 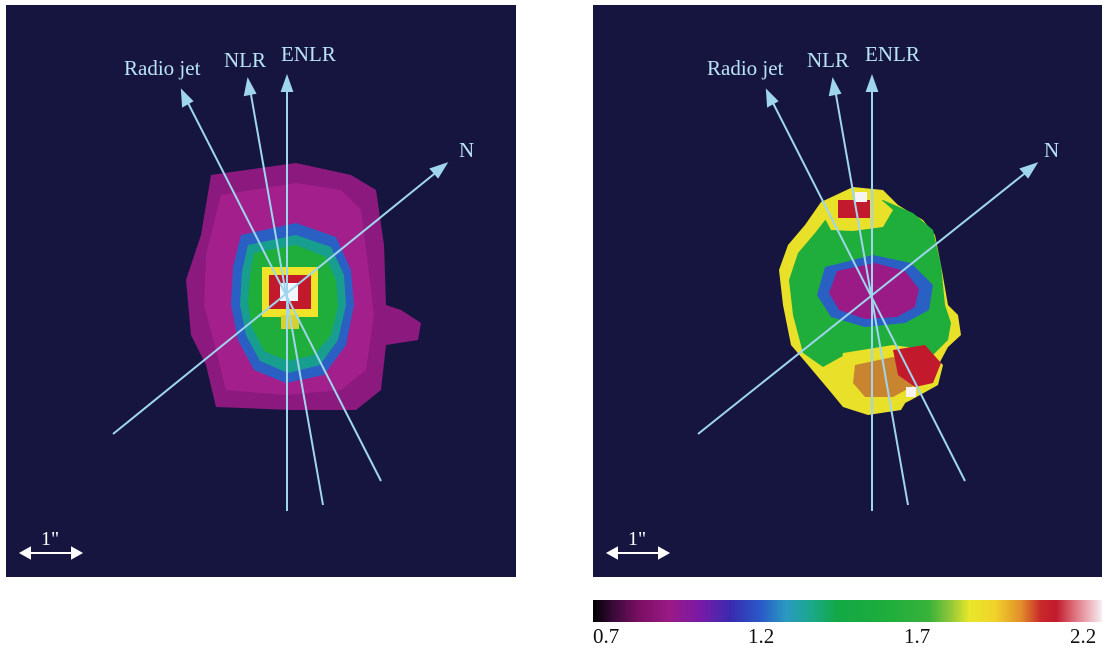 What do you see at coordinates (911, 392) in the screenshot?
I see `white-south-patch` at bounding box center [911, 392].